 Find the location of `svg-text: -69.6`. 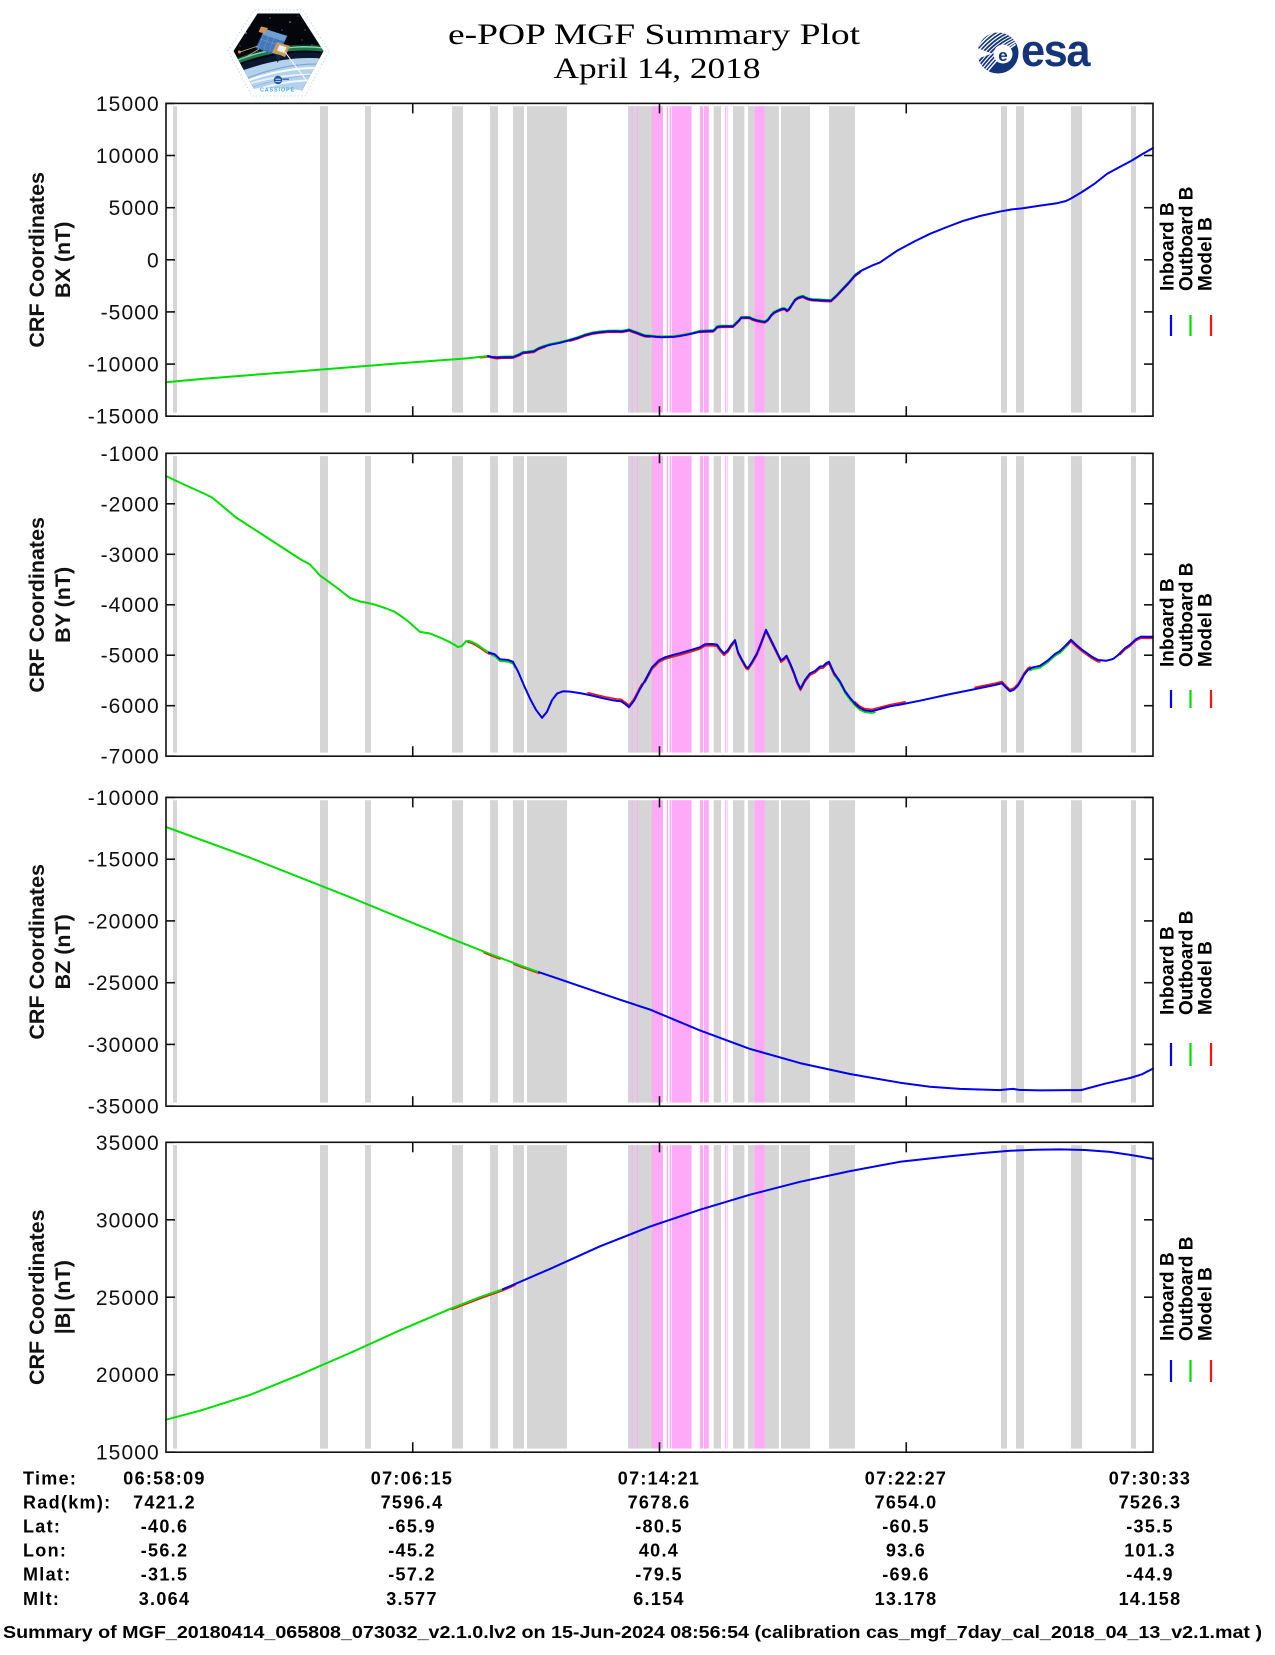

svg-text: -69.6 is located at coordinates (906, 1575).